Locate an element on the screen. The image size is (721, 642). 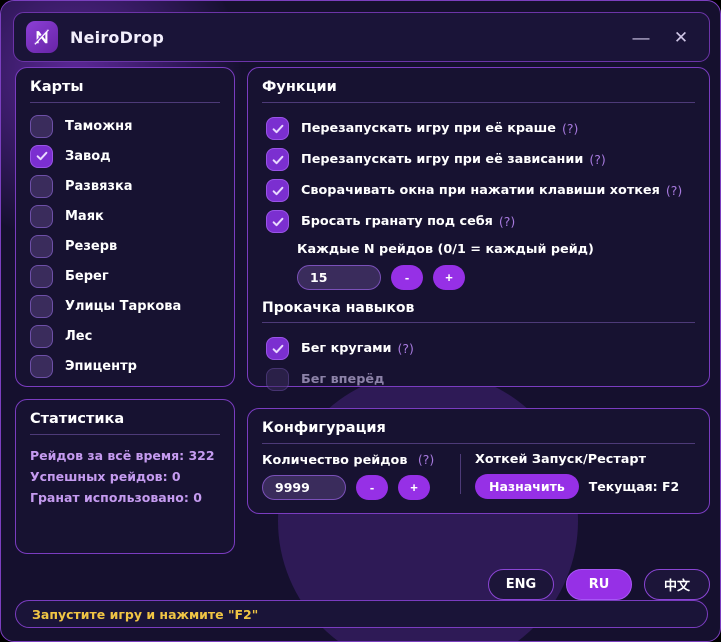
map-item-epitsentr: Эпицентр is located at coordinates (125, 366).